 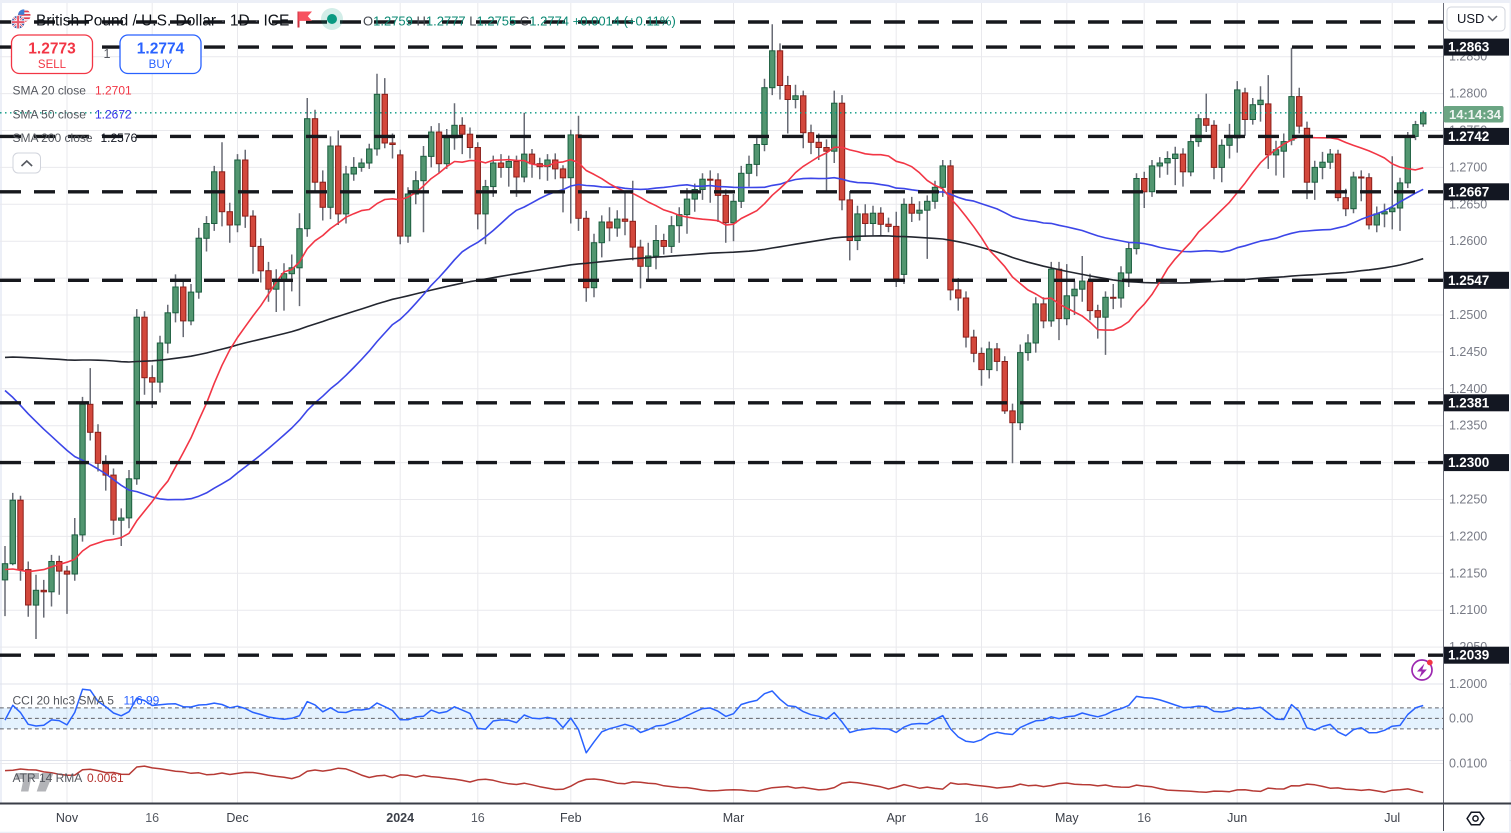 I want to click on svg-text: 0.00, so click(x=1461, y=718).